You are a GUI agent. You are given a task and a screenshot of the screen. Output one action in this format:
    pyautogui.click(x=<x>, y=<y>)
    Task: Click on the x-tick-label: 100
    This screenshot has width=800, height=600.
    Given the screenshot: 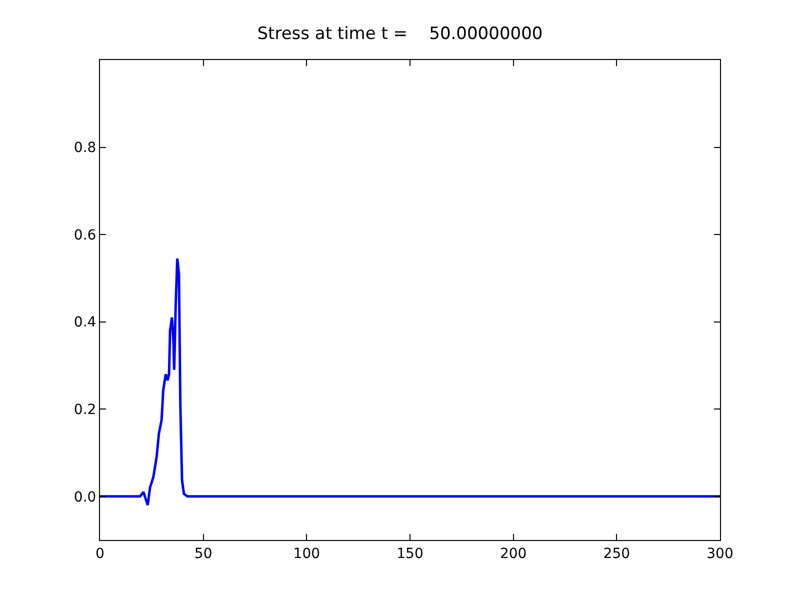 What is the action you would take?
    pyautogui.click(x=306, y=554)
    